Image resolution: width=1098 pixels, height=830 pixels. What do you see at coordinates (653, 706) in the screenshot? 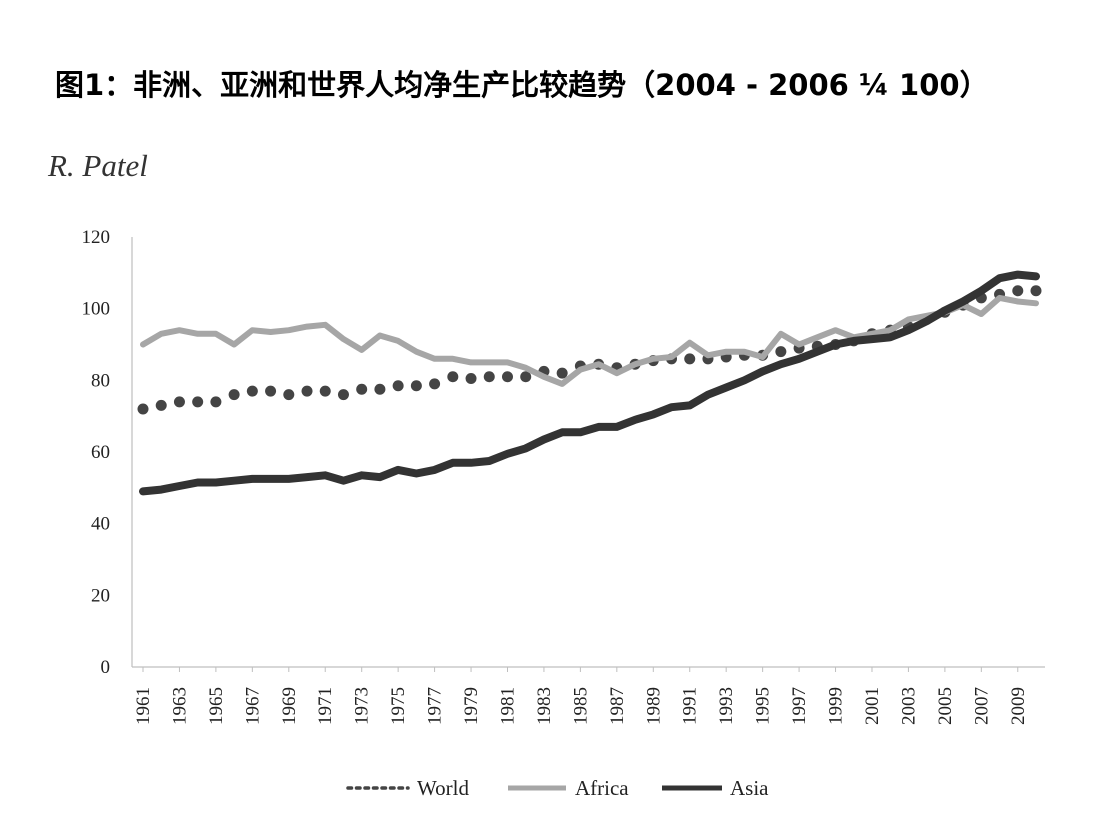
I see `x-tick-label: 1989` at bounding box center [653, 706].